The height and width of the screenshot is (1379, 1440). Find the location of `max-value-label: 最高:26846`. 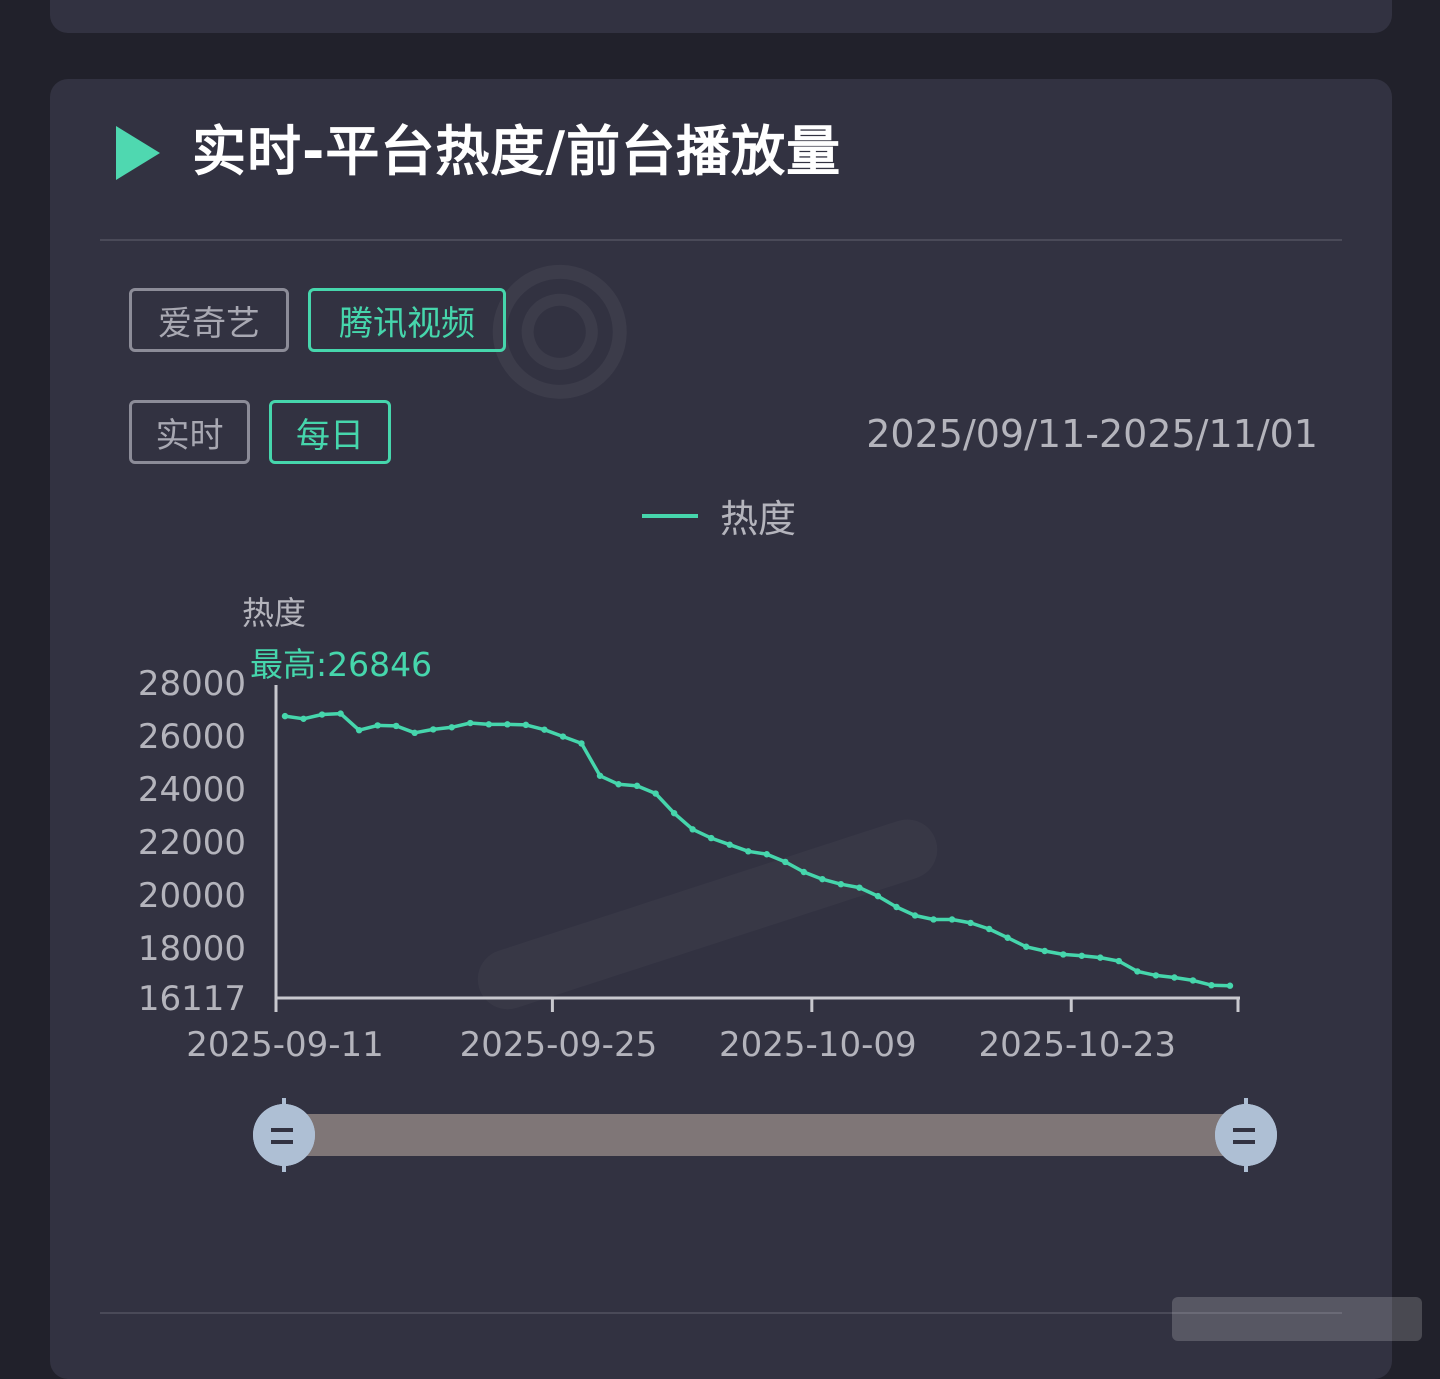

max-value-label: 最高:26846 is located at coordinates (341, 664).